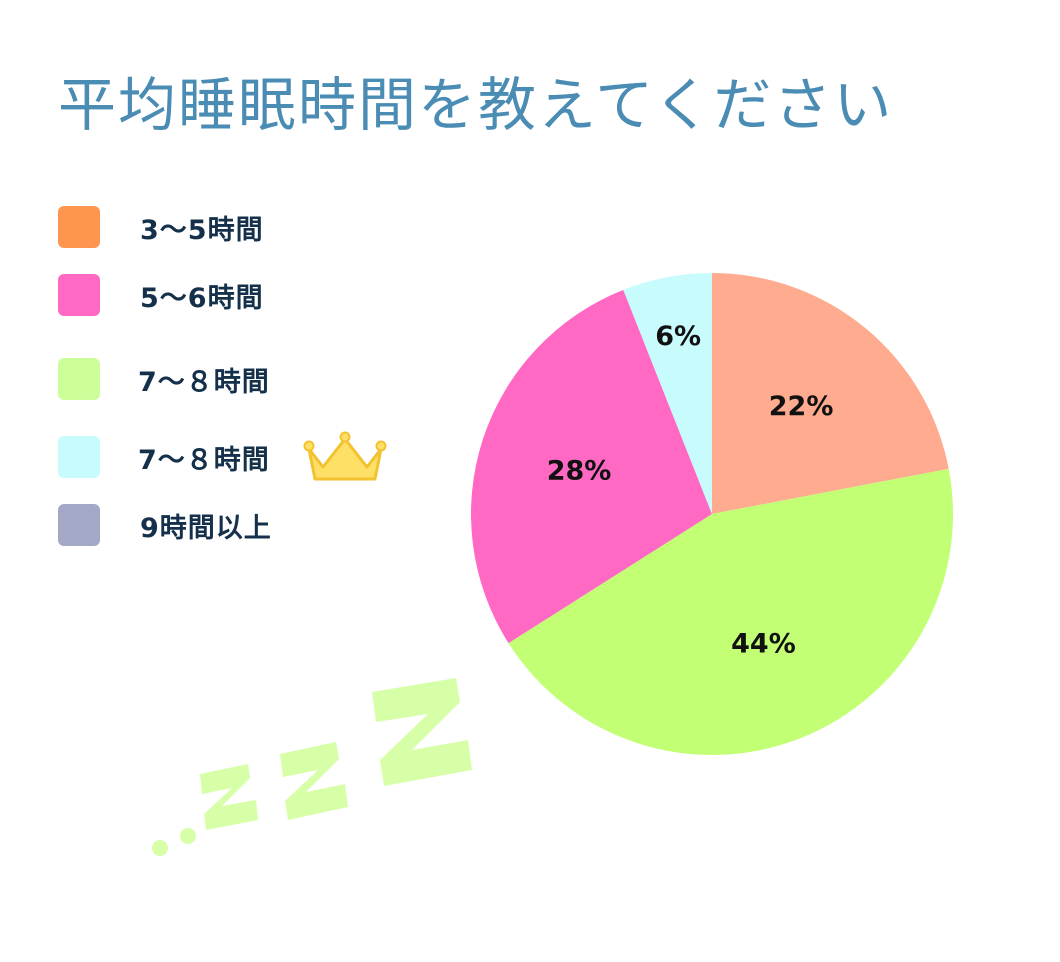 The height and width of the screenshot is (962, 1060). I want to click on legend-item-3: 7～８時間, so click(164, 379).